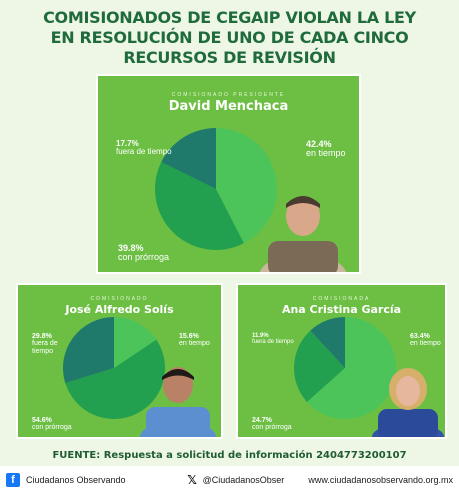  What do you see at coordinates (119, 309) in the screenshot?
I see `commissioner-name: José Alfredo Solís` at bounding box center [119, 309].